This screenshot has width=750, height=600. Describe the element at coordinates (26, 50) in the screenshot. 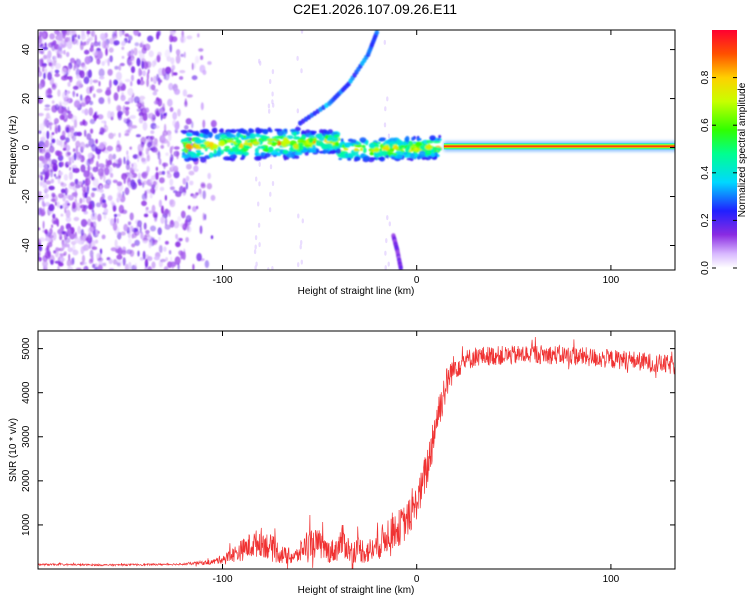

I see `y-tick-label: 40` at that location.